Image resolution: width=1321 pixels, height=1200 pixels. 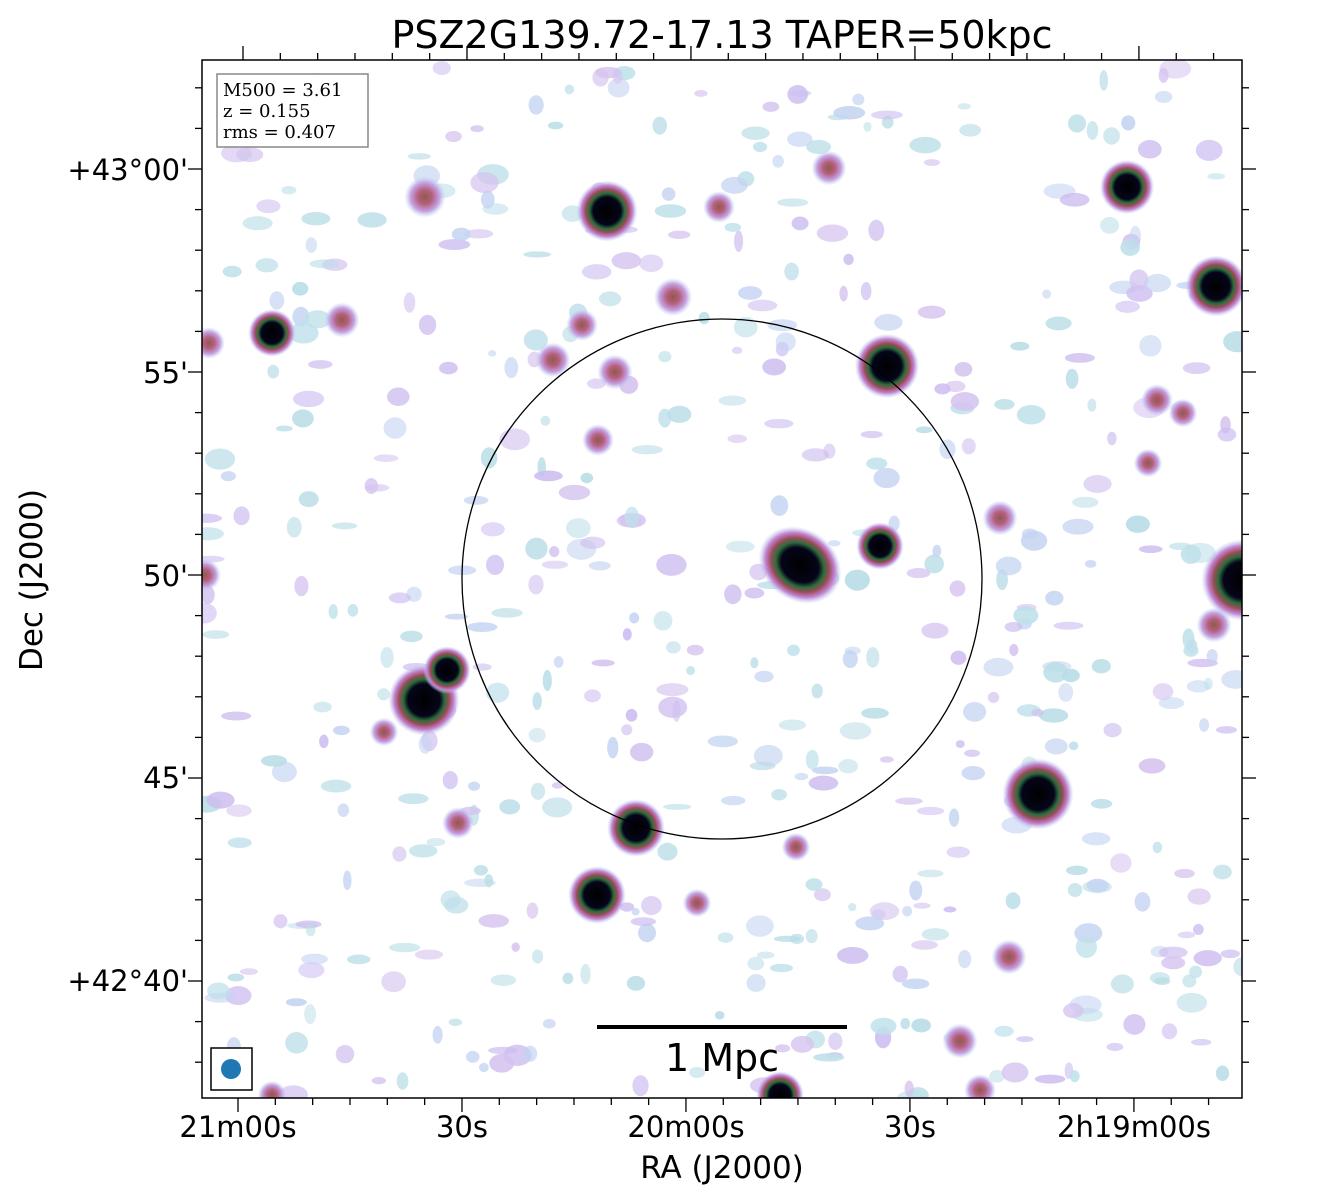 I want to click on scale-bar-label: 1 Mpc, so click(x=722, y=1058).